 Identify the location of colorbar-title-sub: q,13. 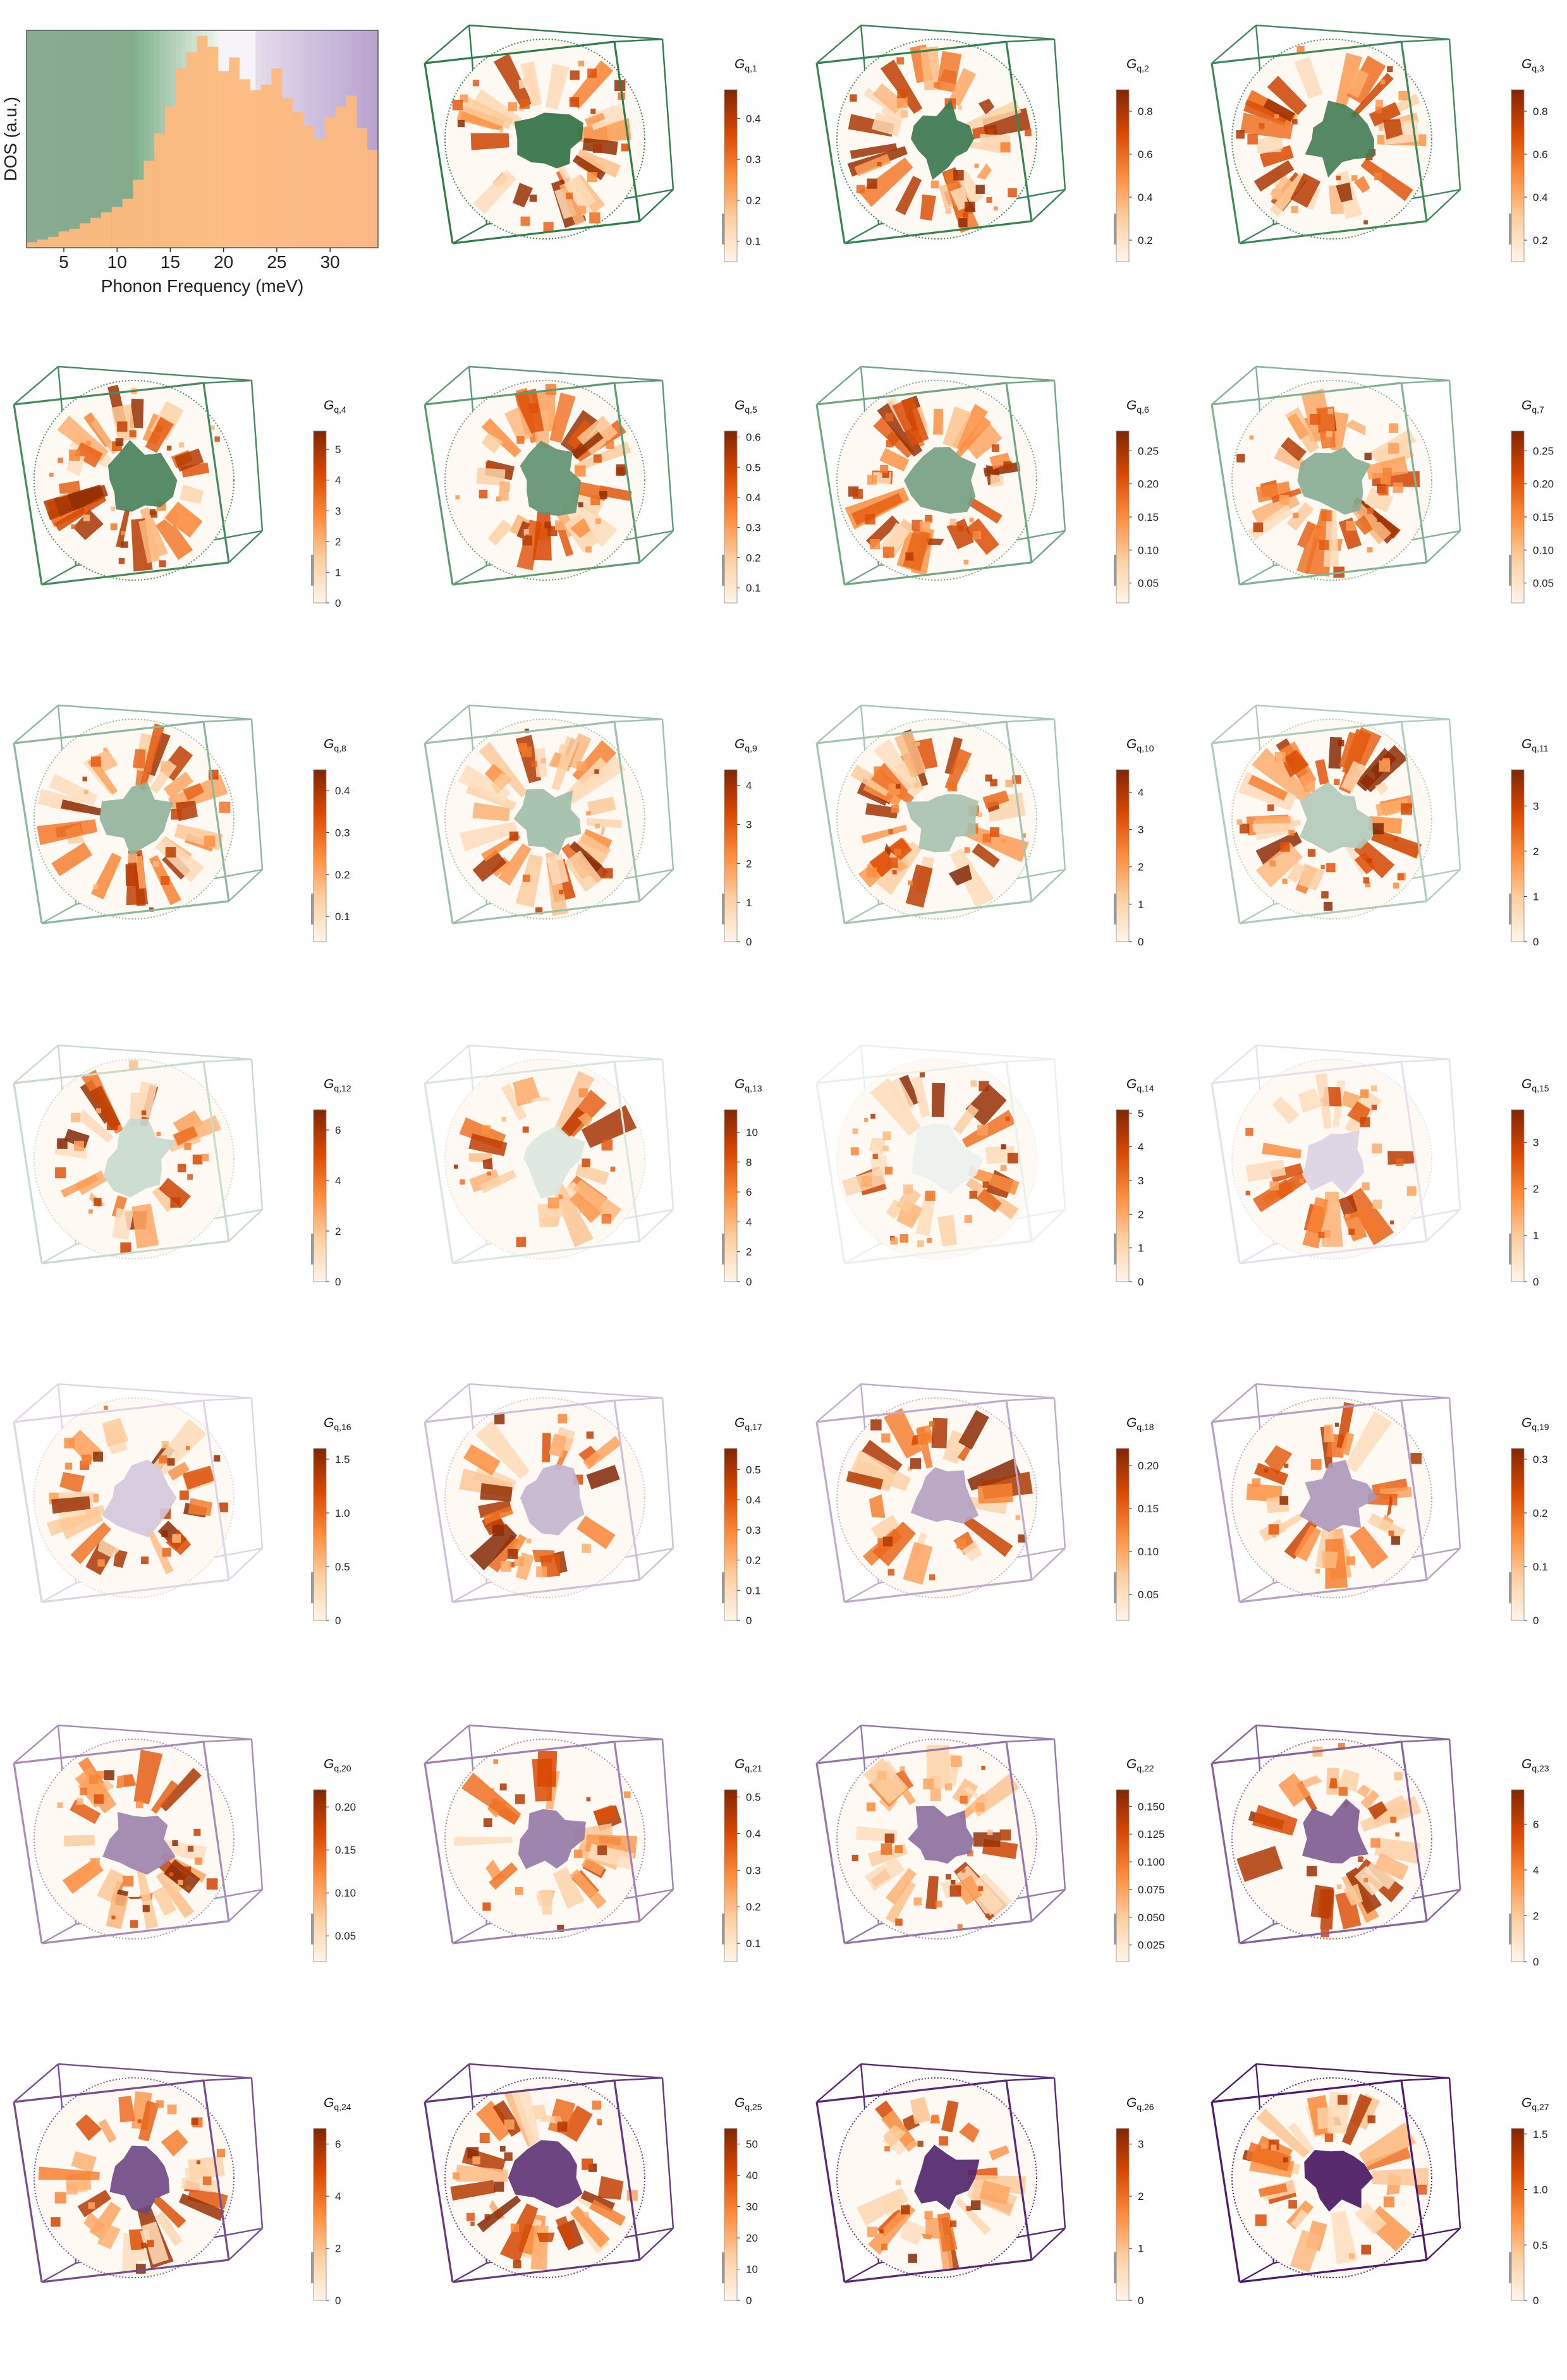
(753, 1088).